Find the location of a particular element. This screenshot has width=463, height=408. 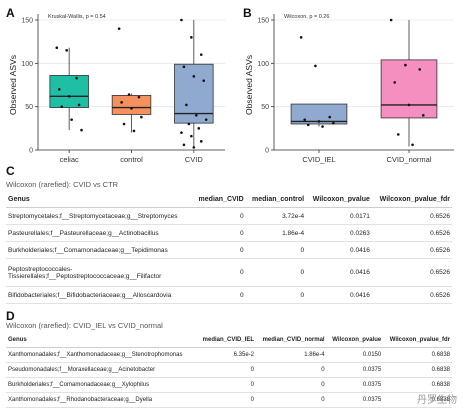

d-column-header: median_CVID_IEL is located at coordinates (226, 340).